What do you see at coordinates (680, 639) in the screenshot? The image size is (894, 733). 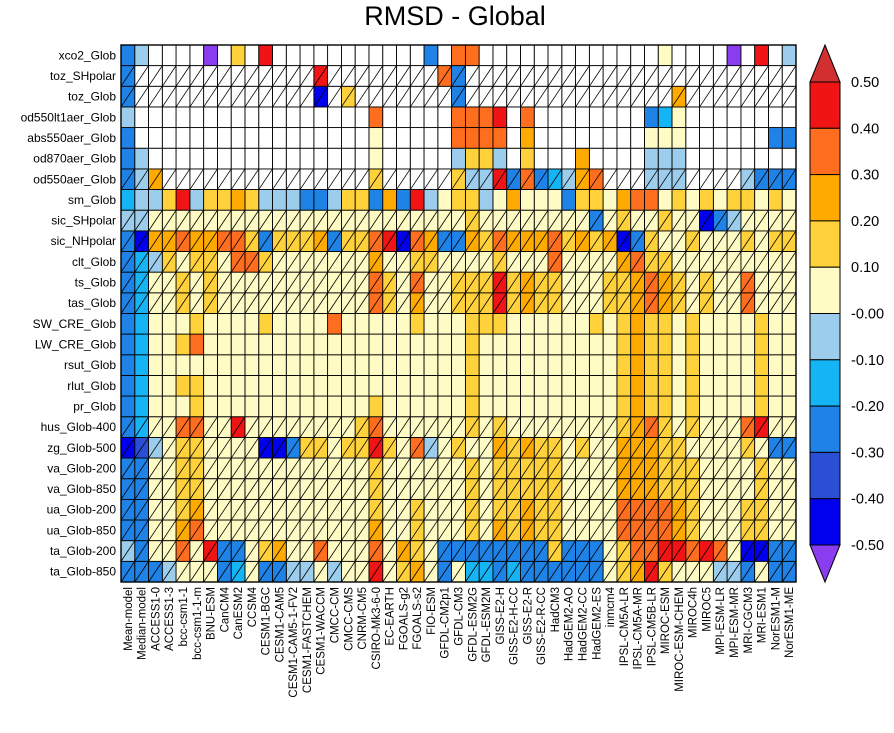 I see `column-label: MIROC-ESM-CHEM` at bounding box center [680, 639].